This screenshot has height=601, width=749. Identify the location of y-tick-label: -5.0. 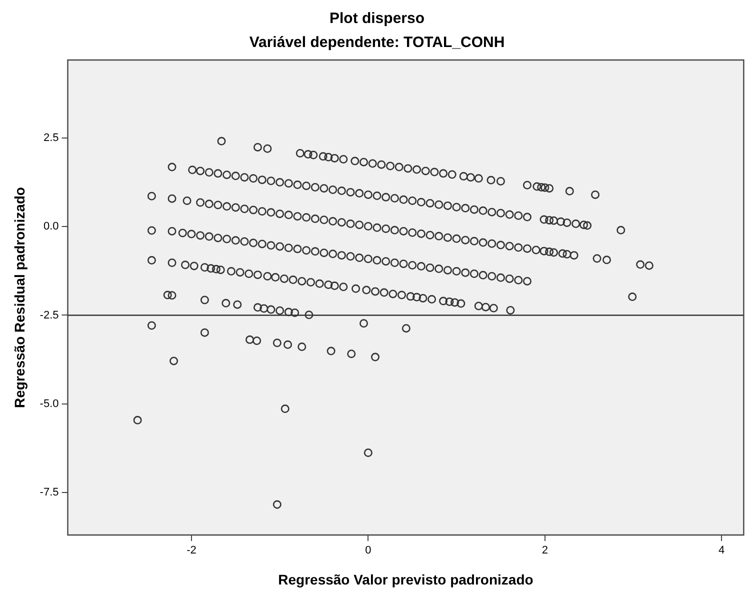
(49, 404).